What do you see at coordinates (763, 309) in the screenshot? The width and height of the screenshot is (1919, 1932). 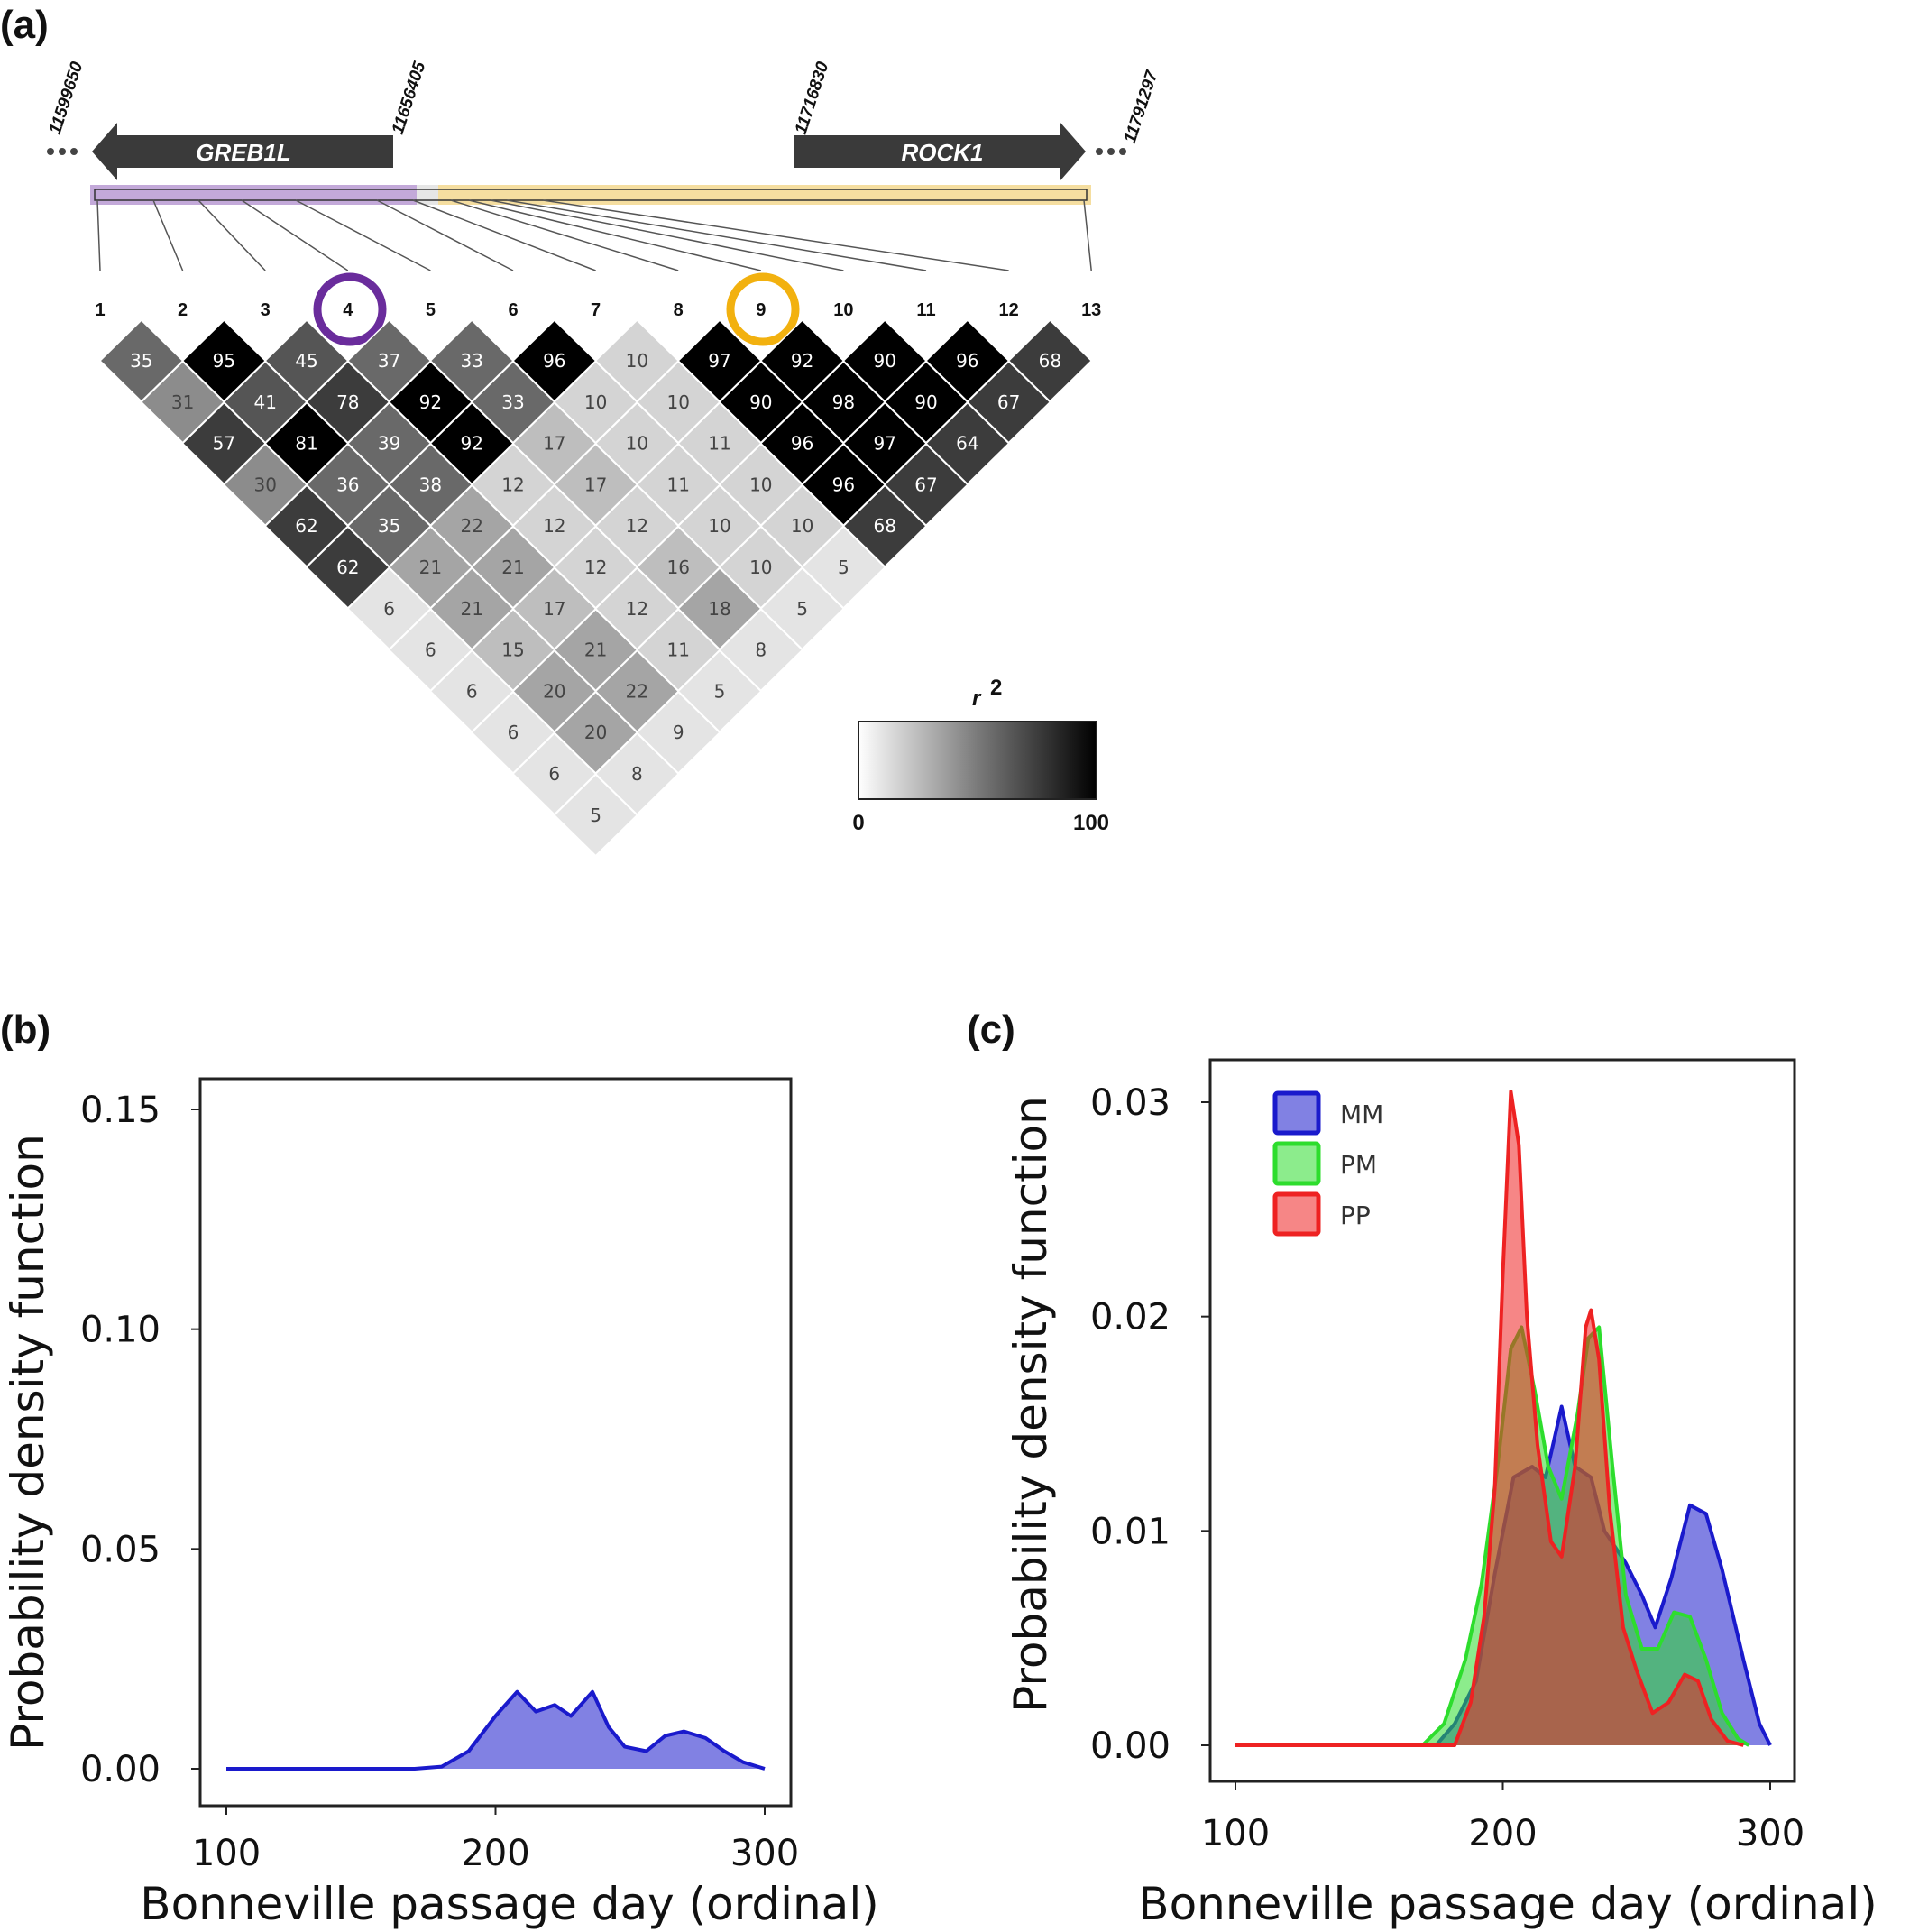 I see `snp-9-highlight-circle` at bounding box center [763, 309].